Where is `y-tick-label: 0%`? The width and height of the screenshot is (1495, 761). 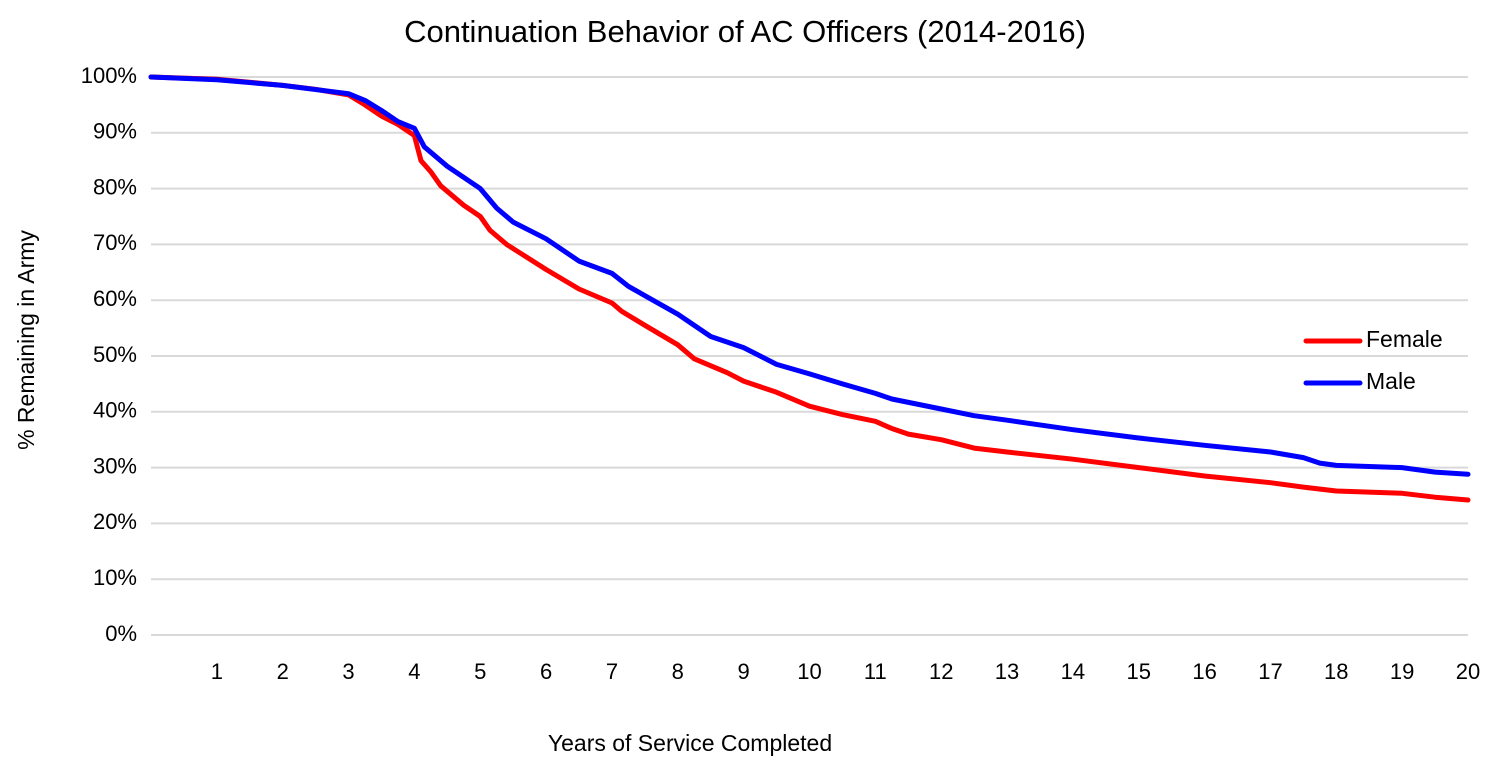 y-tick-label: 0% is located at coordinates (121, 633).